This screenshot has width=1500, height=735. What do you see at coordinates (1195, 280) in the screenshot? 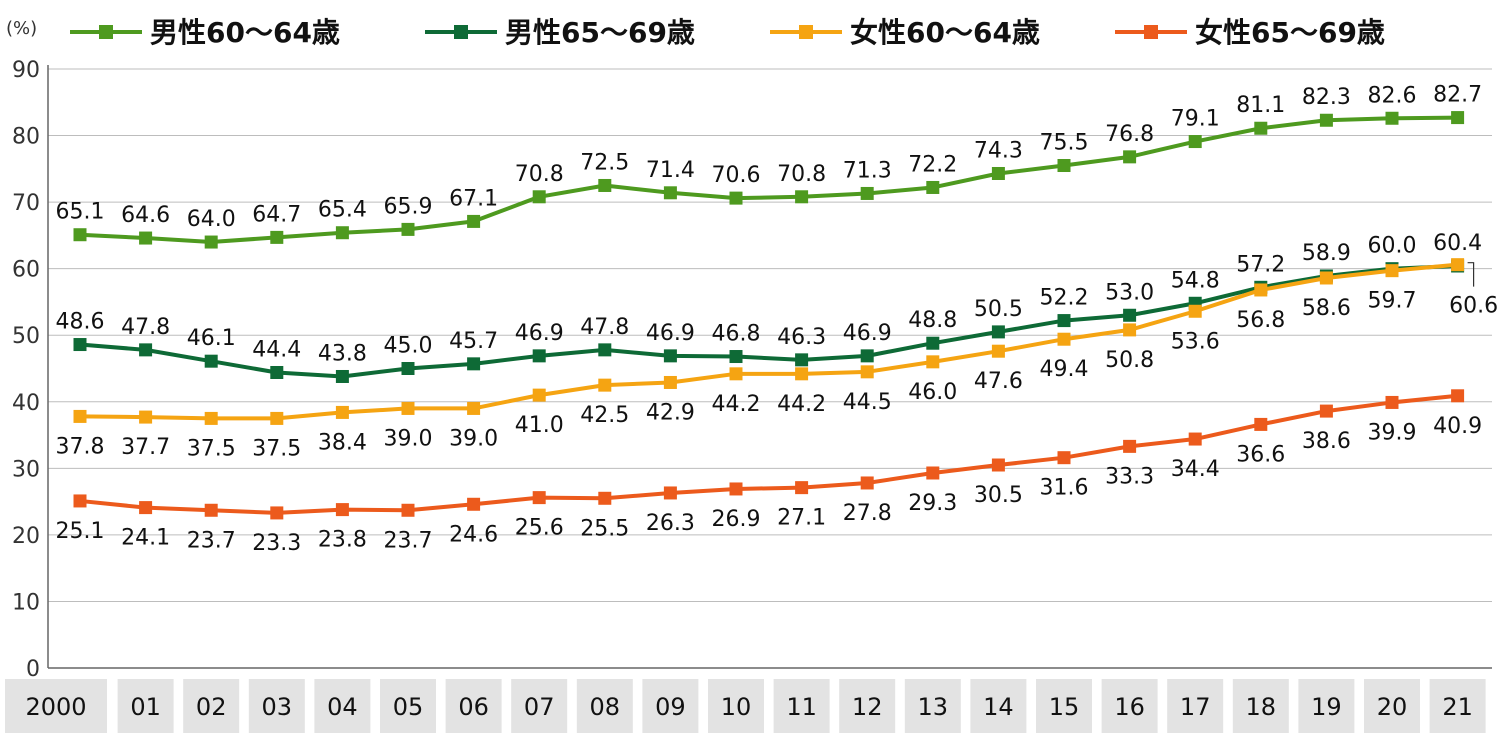
I see `data-label: 54.8` at bounding box center [1195, 280].